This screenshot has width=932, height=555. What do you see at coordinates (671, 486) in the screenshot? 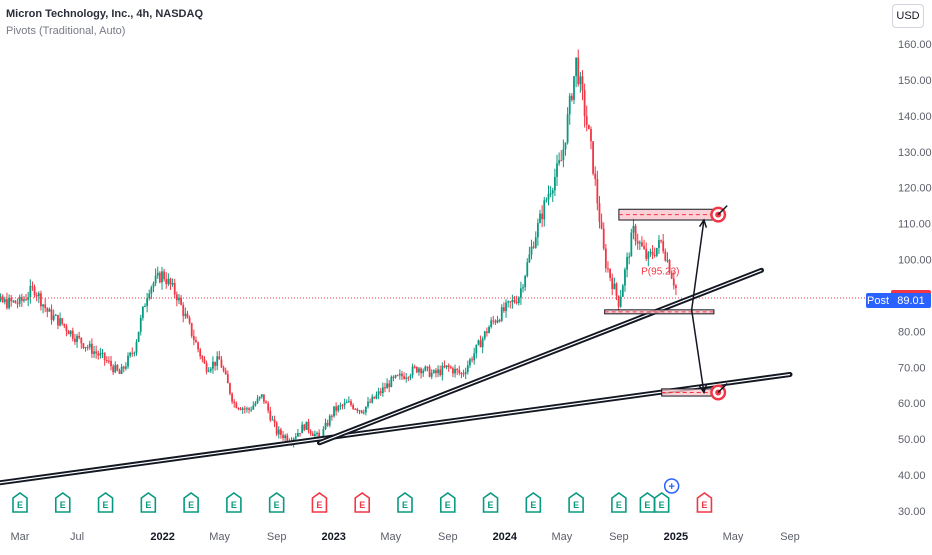
I see `dividend-plus-icon: +` at bounding box center [671, 486].